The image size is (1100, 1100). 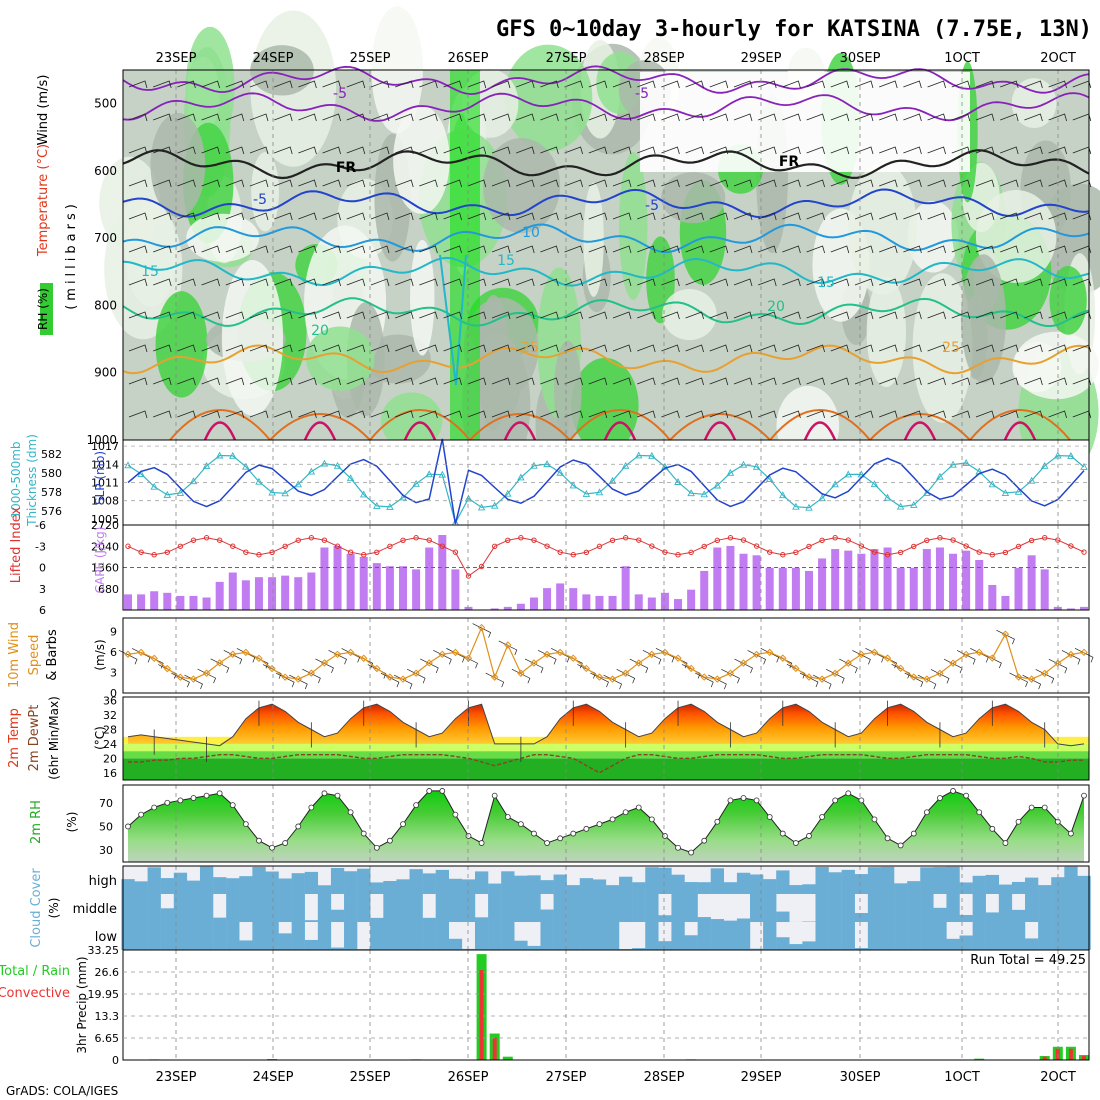 I want to click on precip-total-label: Total / Rain, so click(x=35, y=971).